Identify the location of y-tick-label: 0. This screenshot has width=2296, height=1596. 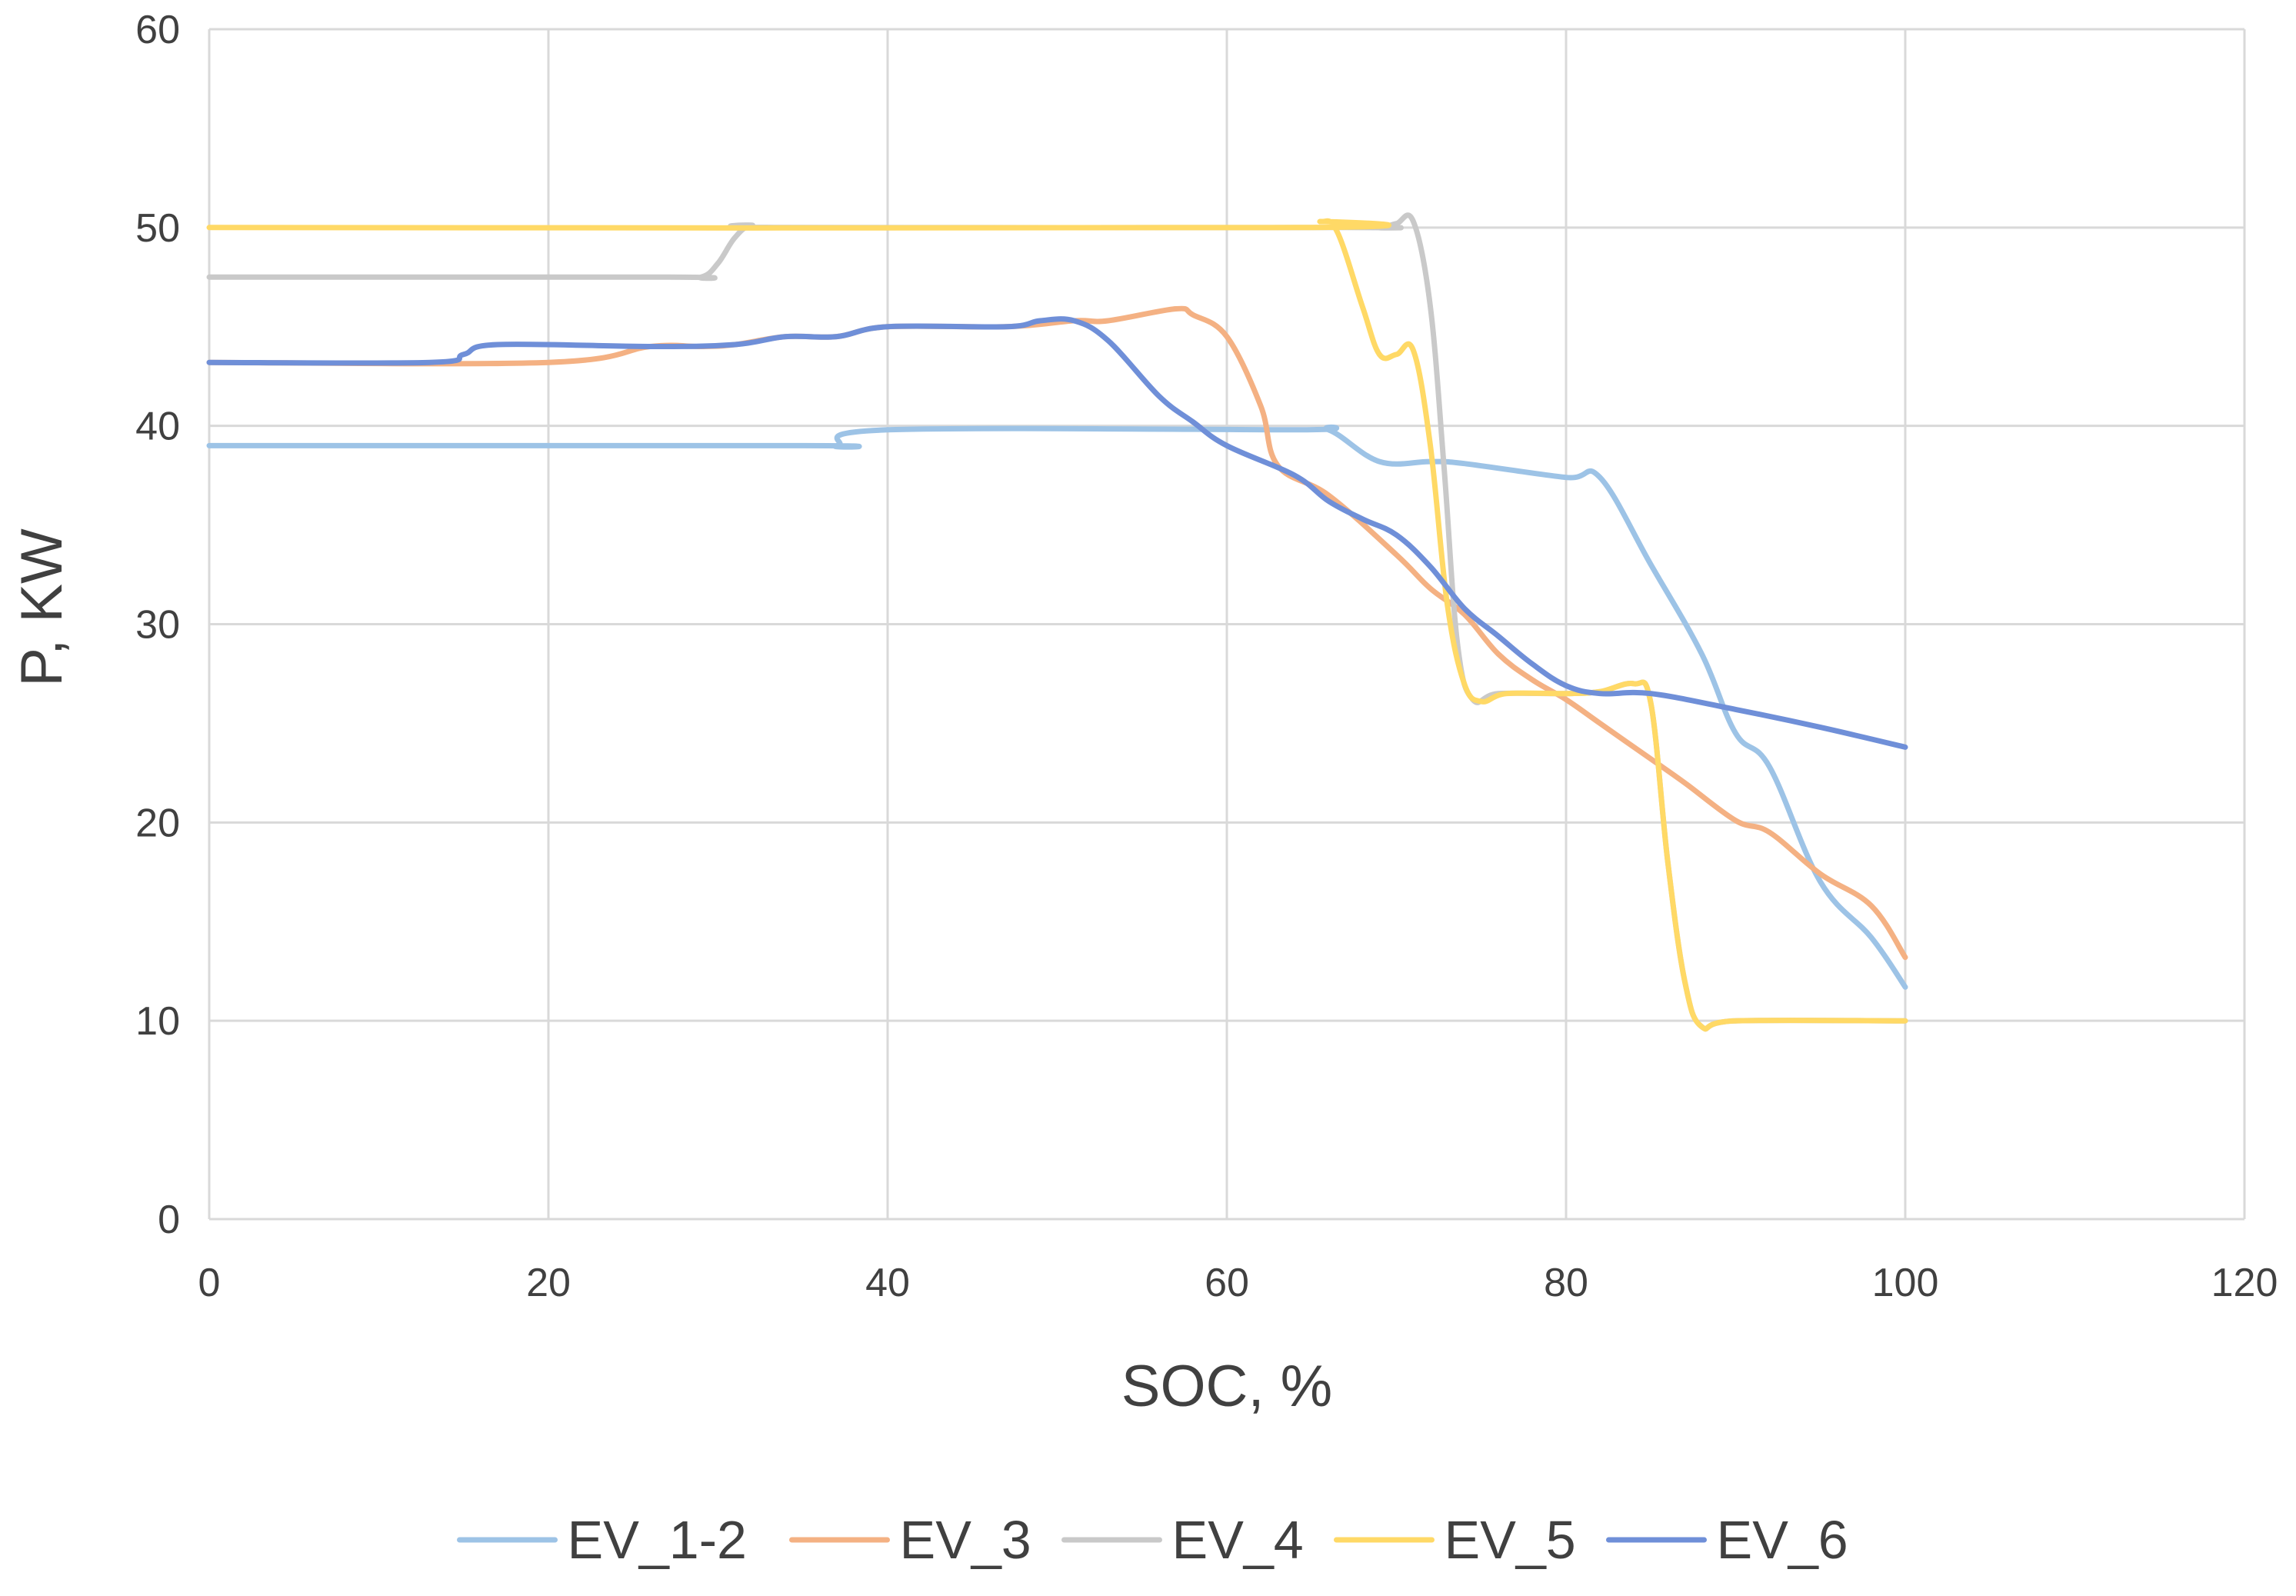
(169, 1220).